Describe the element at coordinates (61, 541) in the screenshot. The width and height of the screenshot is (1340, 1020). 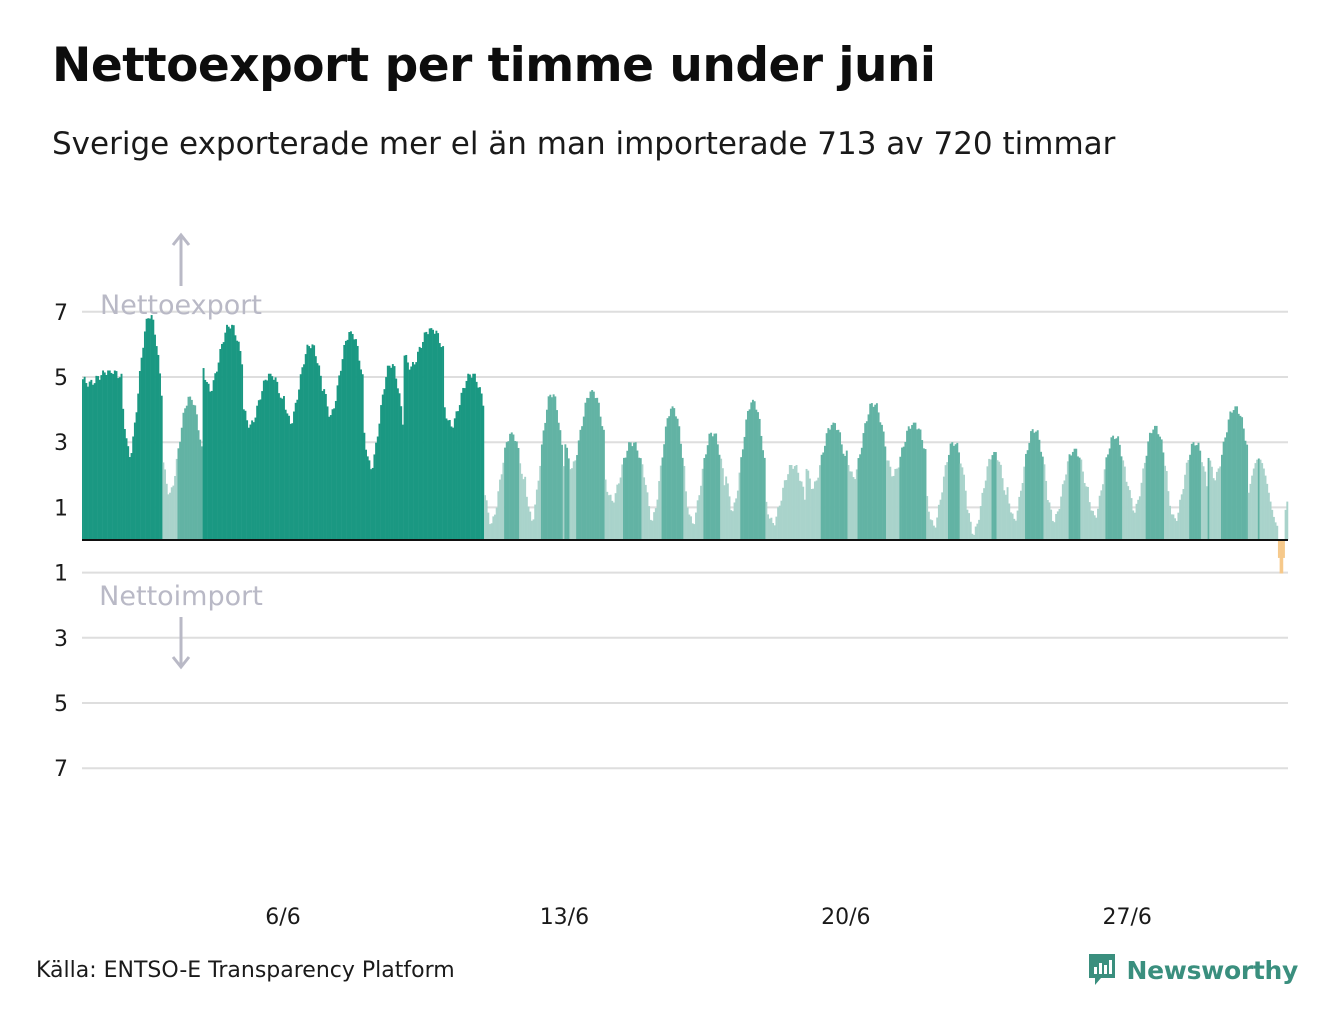
I see `y-tick-labels: 7 5 3 1 1 3 5 7` at that location.